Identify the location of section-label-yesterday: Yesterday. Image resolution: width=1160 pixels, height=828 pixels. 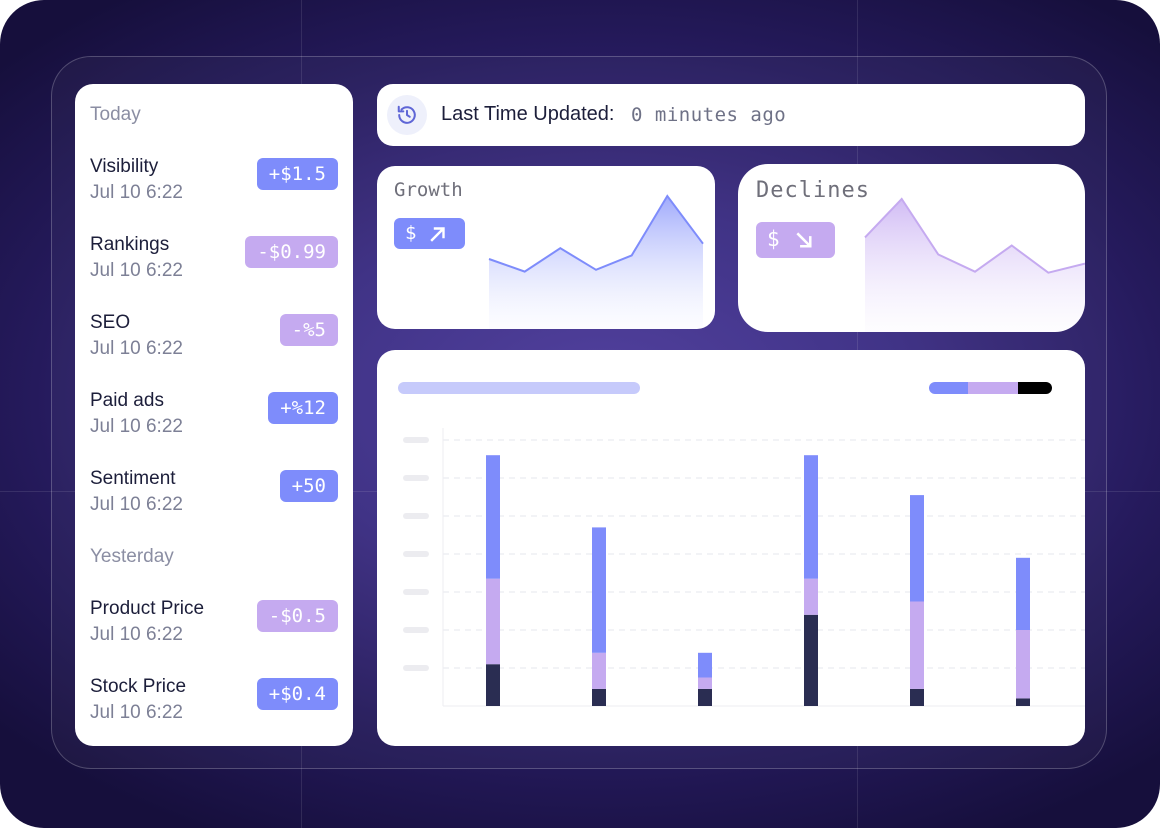
(132, 556).